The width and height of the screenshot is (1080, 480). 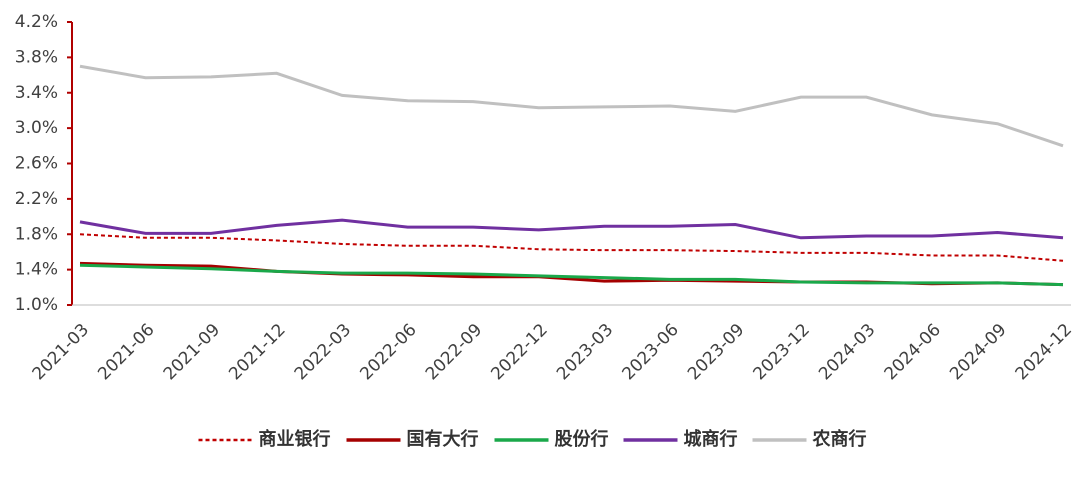 I want to click on x-tick-label: 2022-06, so click(x=388, y=352).